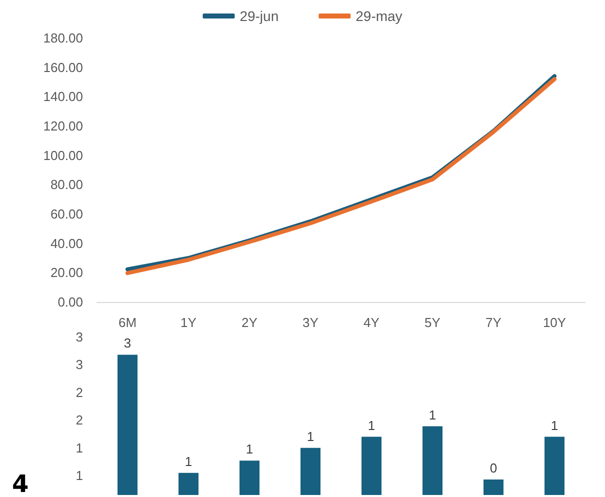  I want to click on x-tick-label: 3Y, so click(310, 322).